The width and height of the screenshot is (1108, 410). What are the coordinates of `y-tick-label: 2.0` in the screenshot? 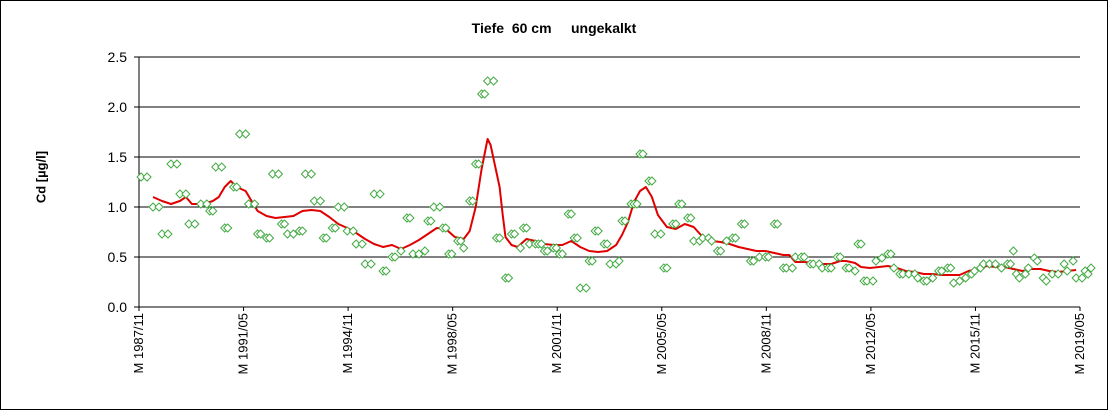 It's located at (118, 107).